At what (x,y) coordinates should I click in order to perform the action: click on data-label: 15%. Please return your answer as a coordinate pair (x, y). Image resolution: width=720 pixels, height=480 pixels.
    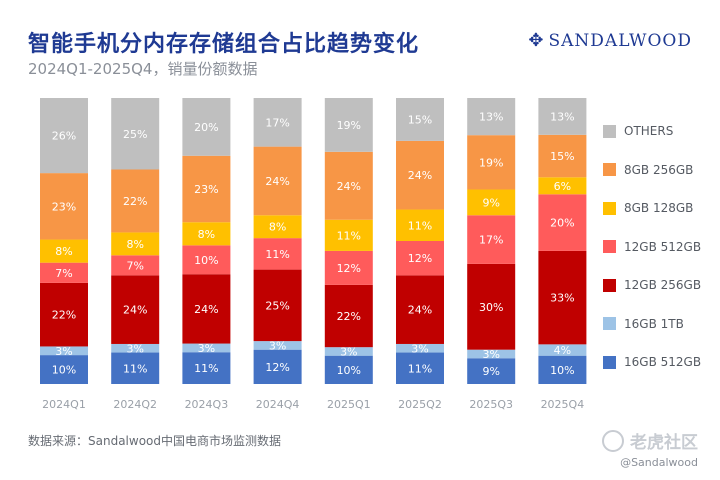
    Looking at the image, I should click on (562, 156).